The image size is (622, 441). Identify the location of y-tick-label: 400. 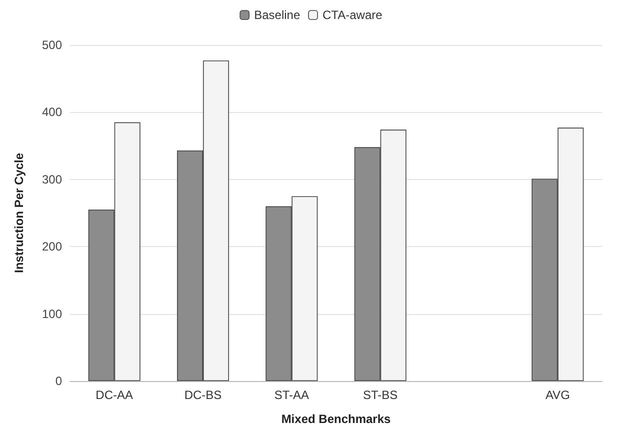
(52, 112).